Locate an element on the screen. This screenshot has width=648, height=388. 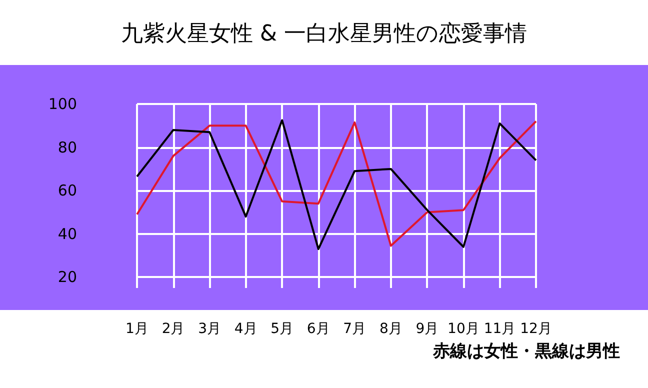
x-tick-label: 8月 is located at coordinates (390, 329).